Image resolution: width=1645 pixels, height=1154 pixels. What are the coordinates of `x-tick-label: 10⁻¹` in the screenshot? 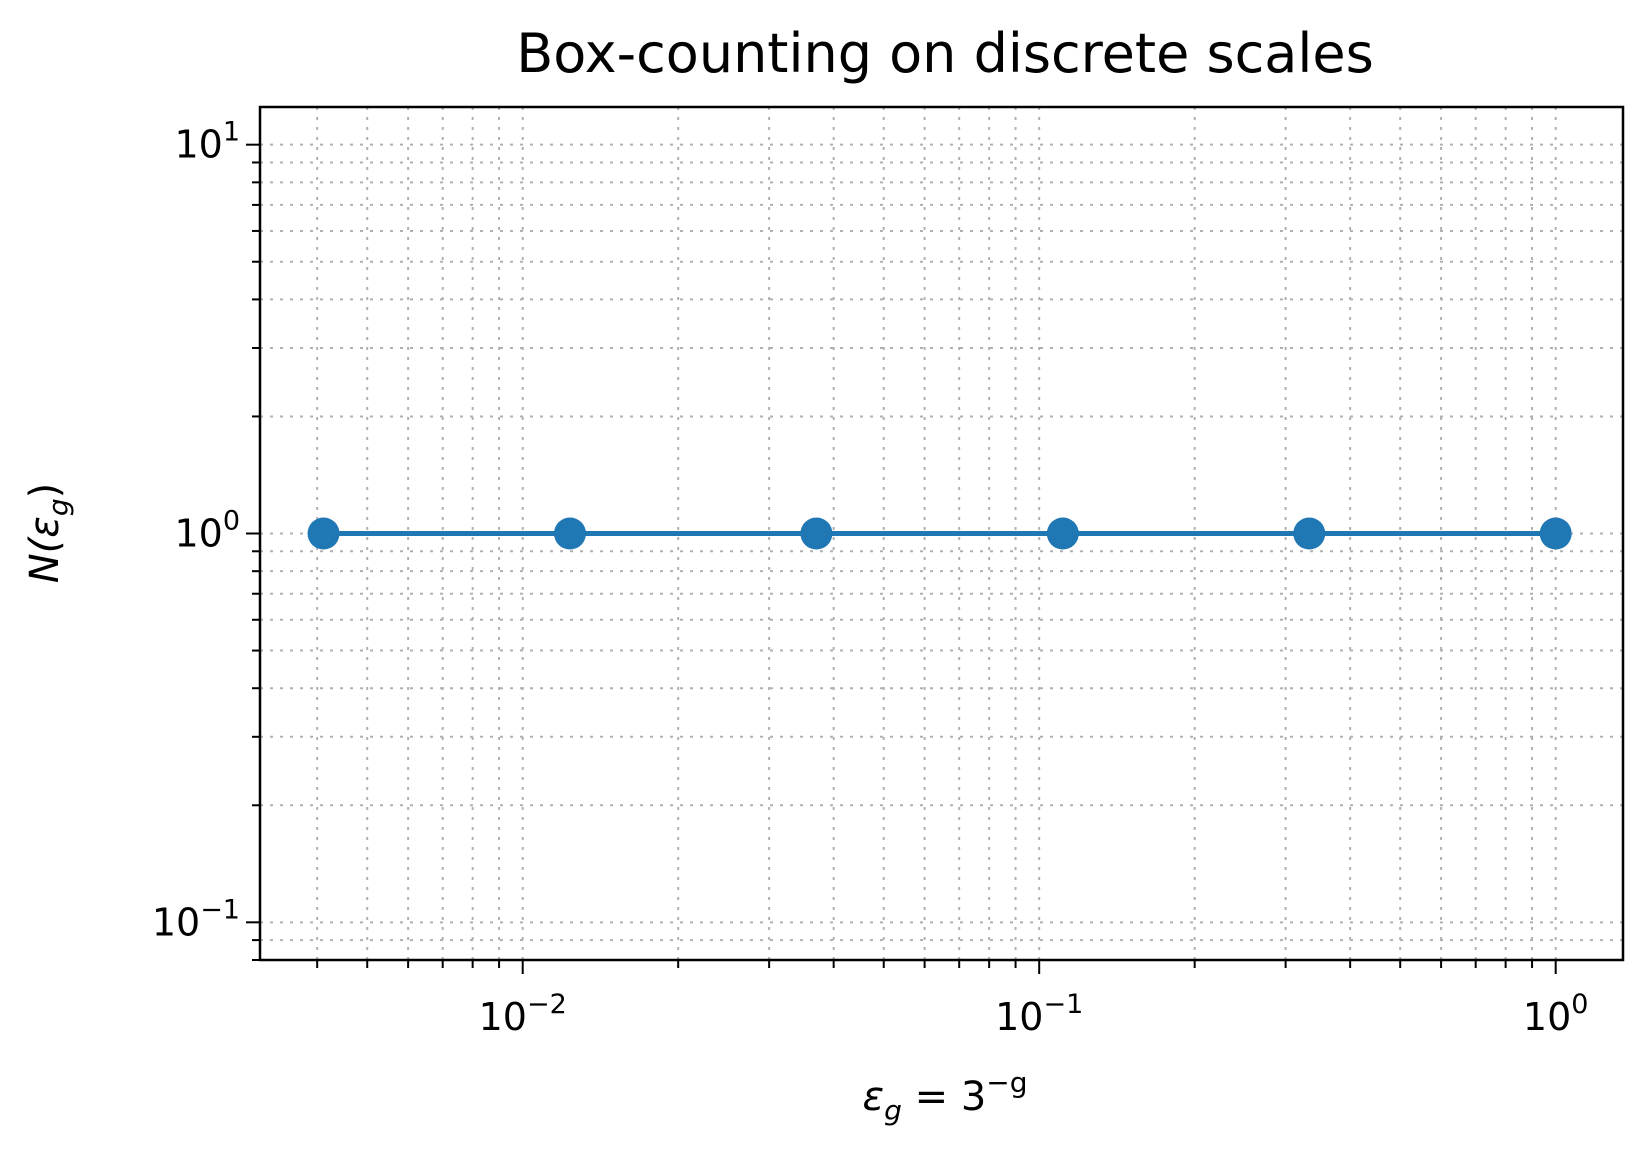 It's located at (1039, 1014).